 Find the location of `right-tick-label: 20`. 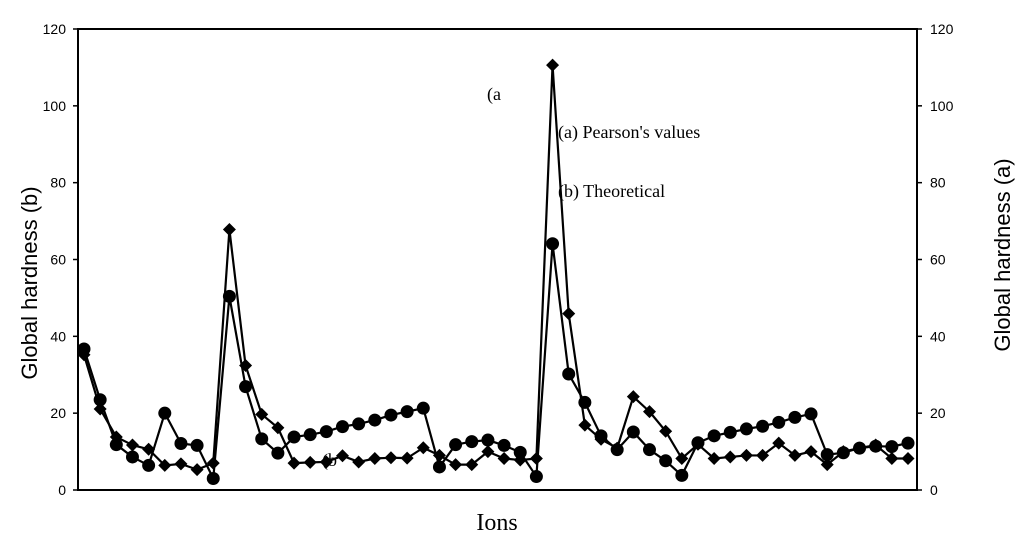

right-tick-label: 20 is located at coordinates (938, 413).